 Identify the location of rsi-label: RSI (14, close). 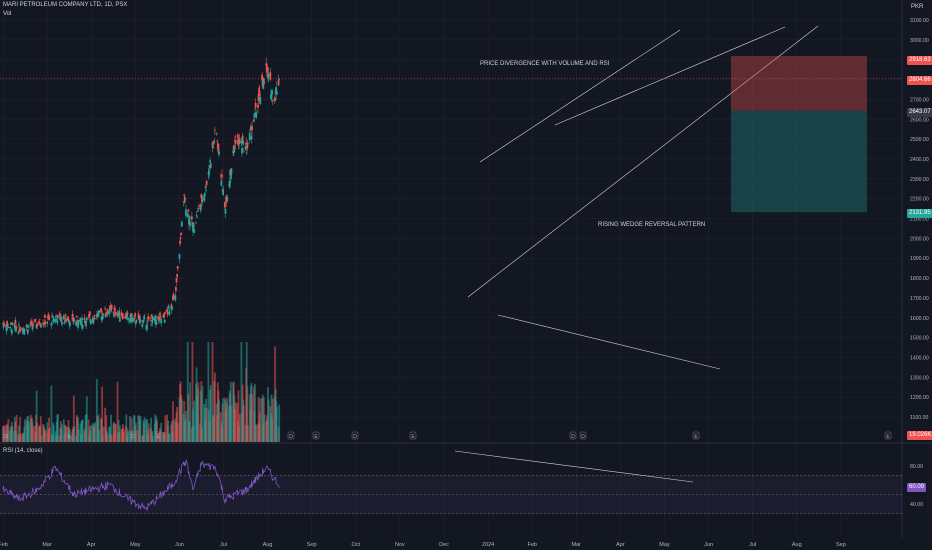
(23, 451).